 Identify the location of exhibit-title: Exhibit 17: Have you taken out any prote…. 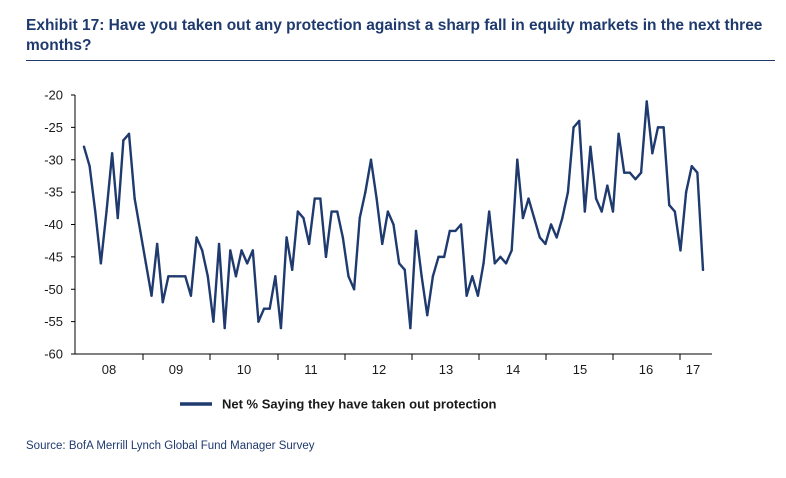
(394, 35).